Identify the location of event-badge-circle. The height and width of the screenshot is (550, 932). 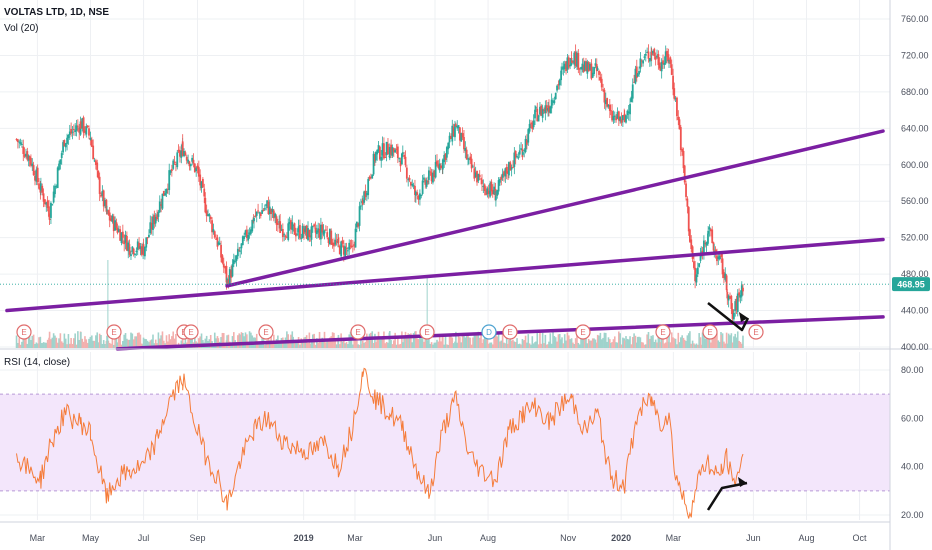
(663, 332).